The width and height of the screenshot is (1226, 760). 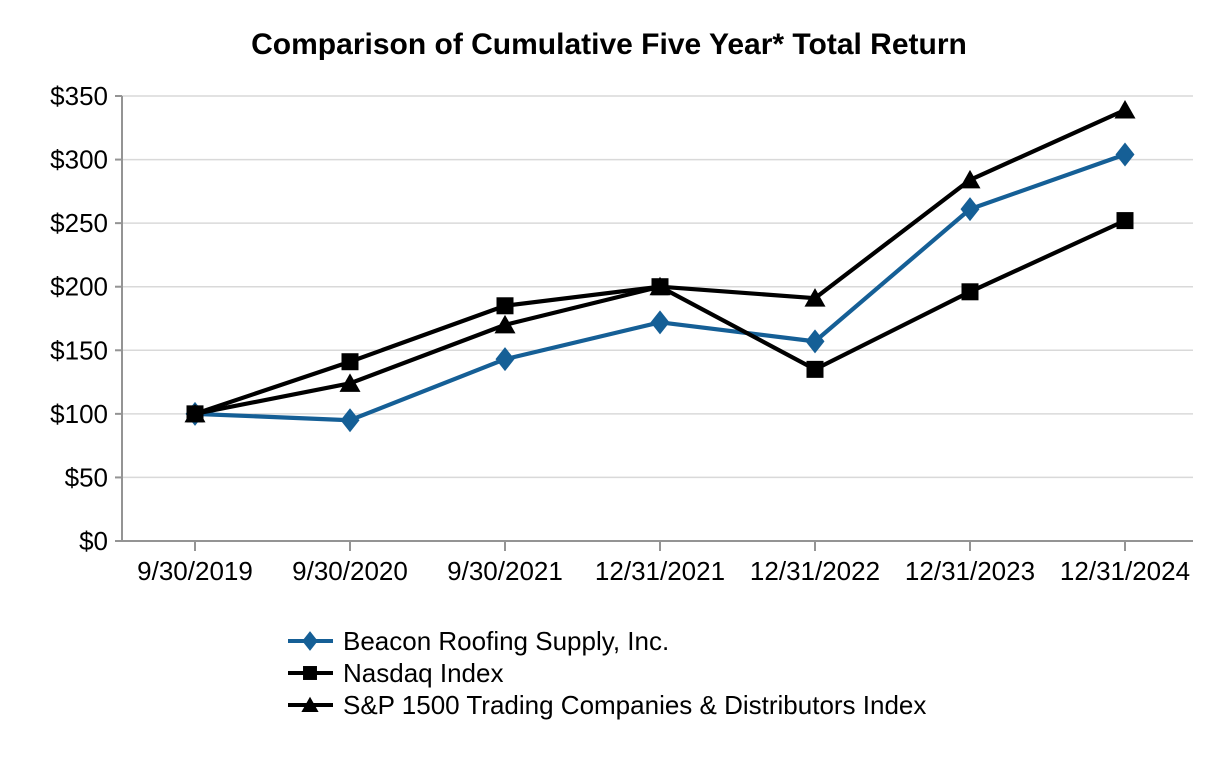 What do you see at coordinates (79, 318) in the screenshot?
I see `y-axis-labels: $0 $50 $100 $150 $200 $250 $300 $350` at bounding box center [79, 318].